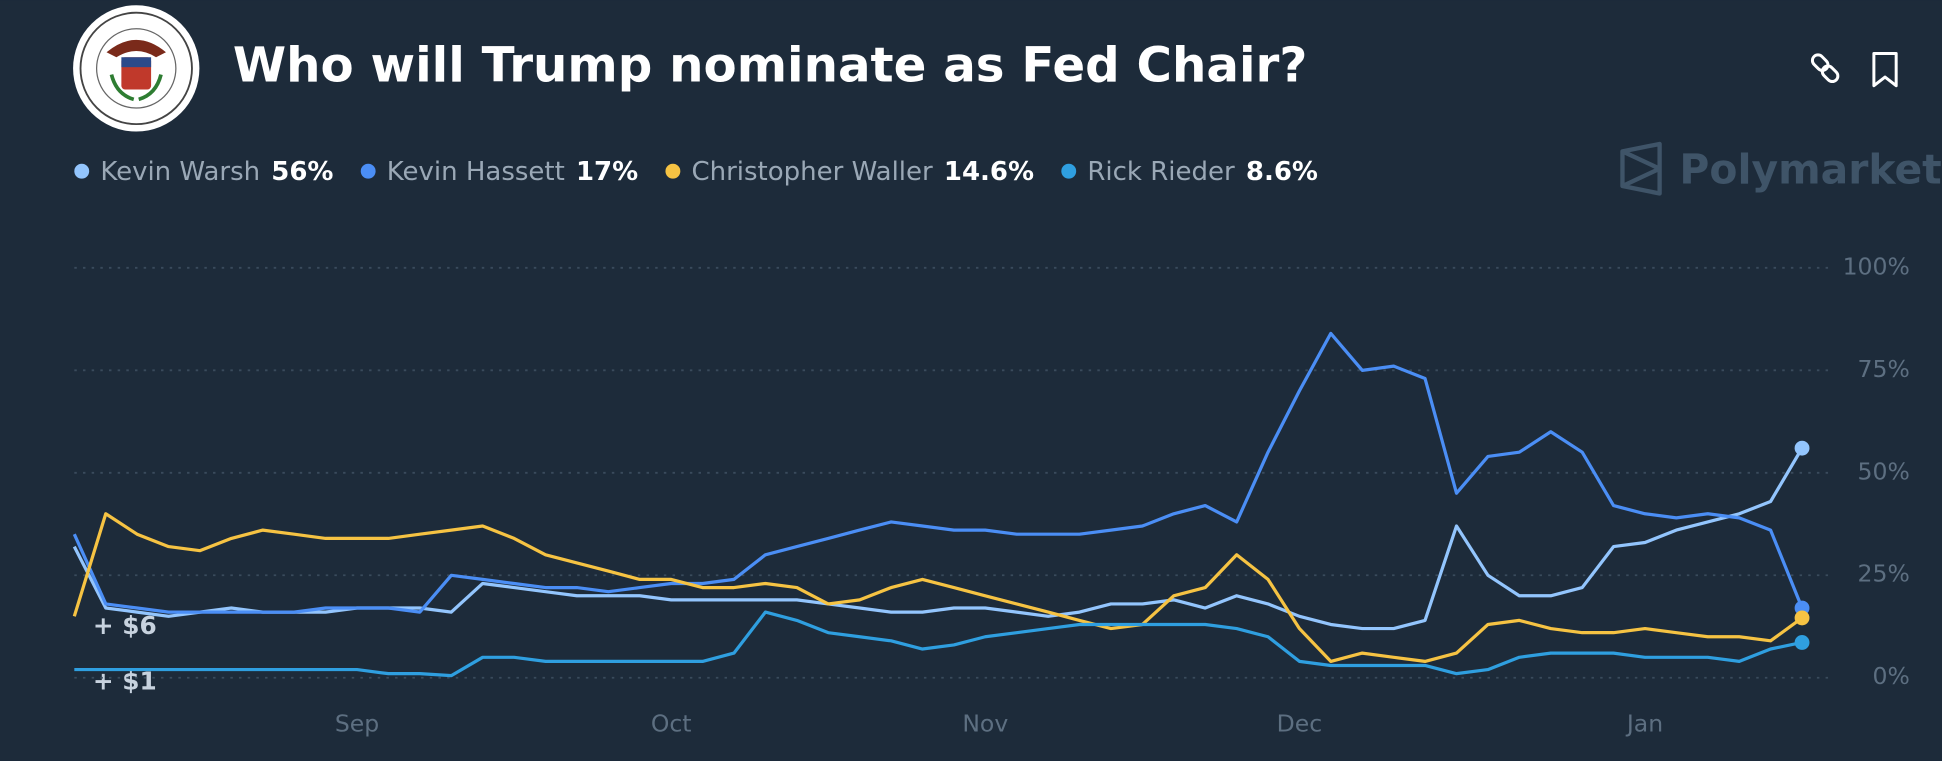 This screenshot has height=761, width=1942. I want to click on chart-title: Who will Trump nominate as Fed Chair?, so click(770, 65).